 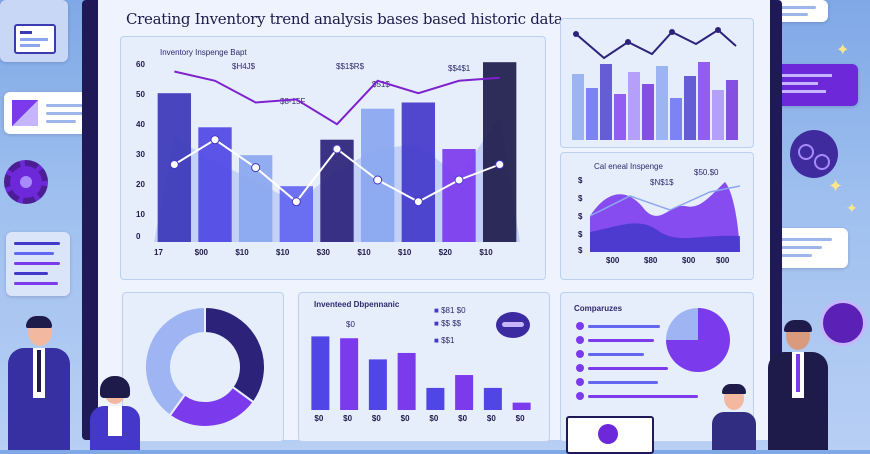 What do you see at coordinates (357, 304) in the screenshot?
I see `bar-panel-title: Inventeed Dbpennanic` at bounding box center [357, 304].